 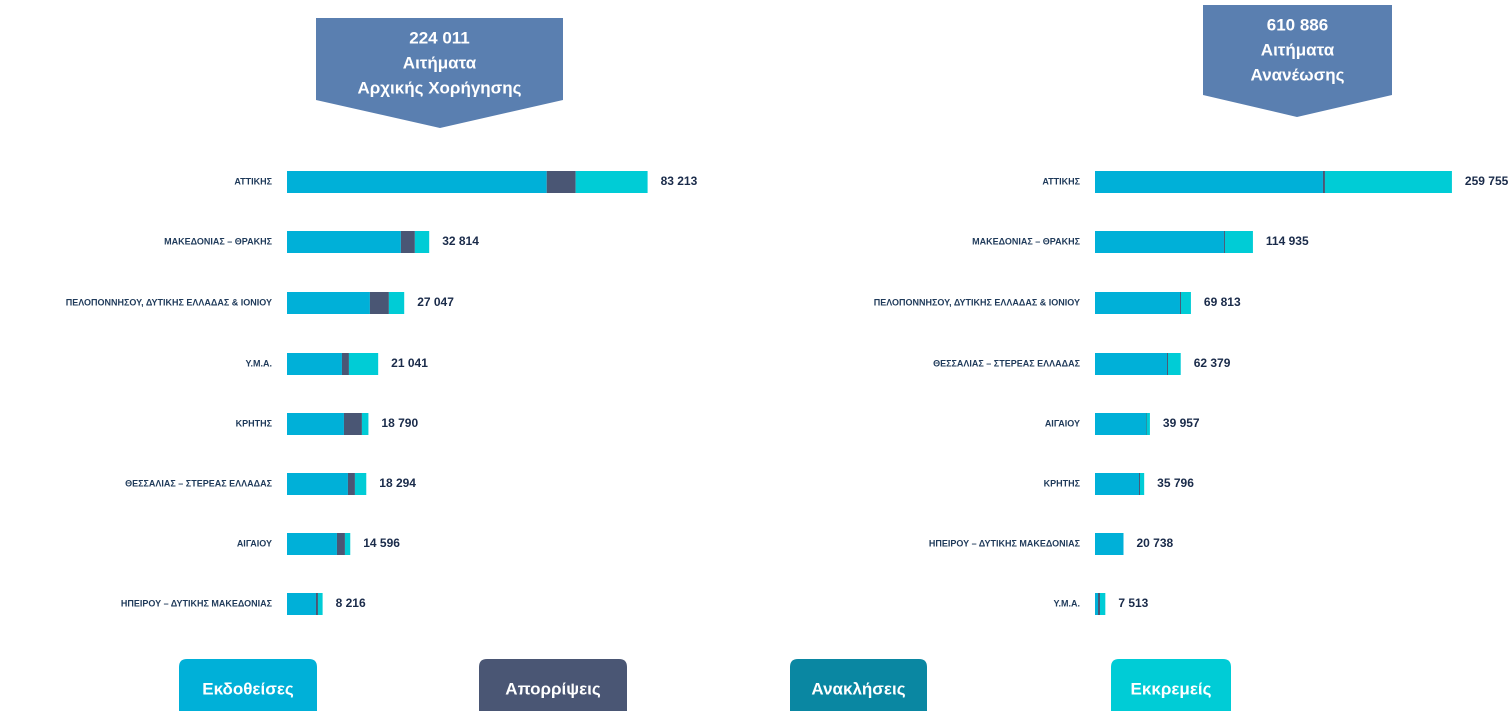 I want to click on legend-label: Ανακλήσεις, so click(x=858, y=688).